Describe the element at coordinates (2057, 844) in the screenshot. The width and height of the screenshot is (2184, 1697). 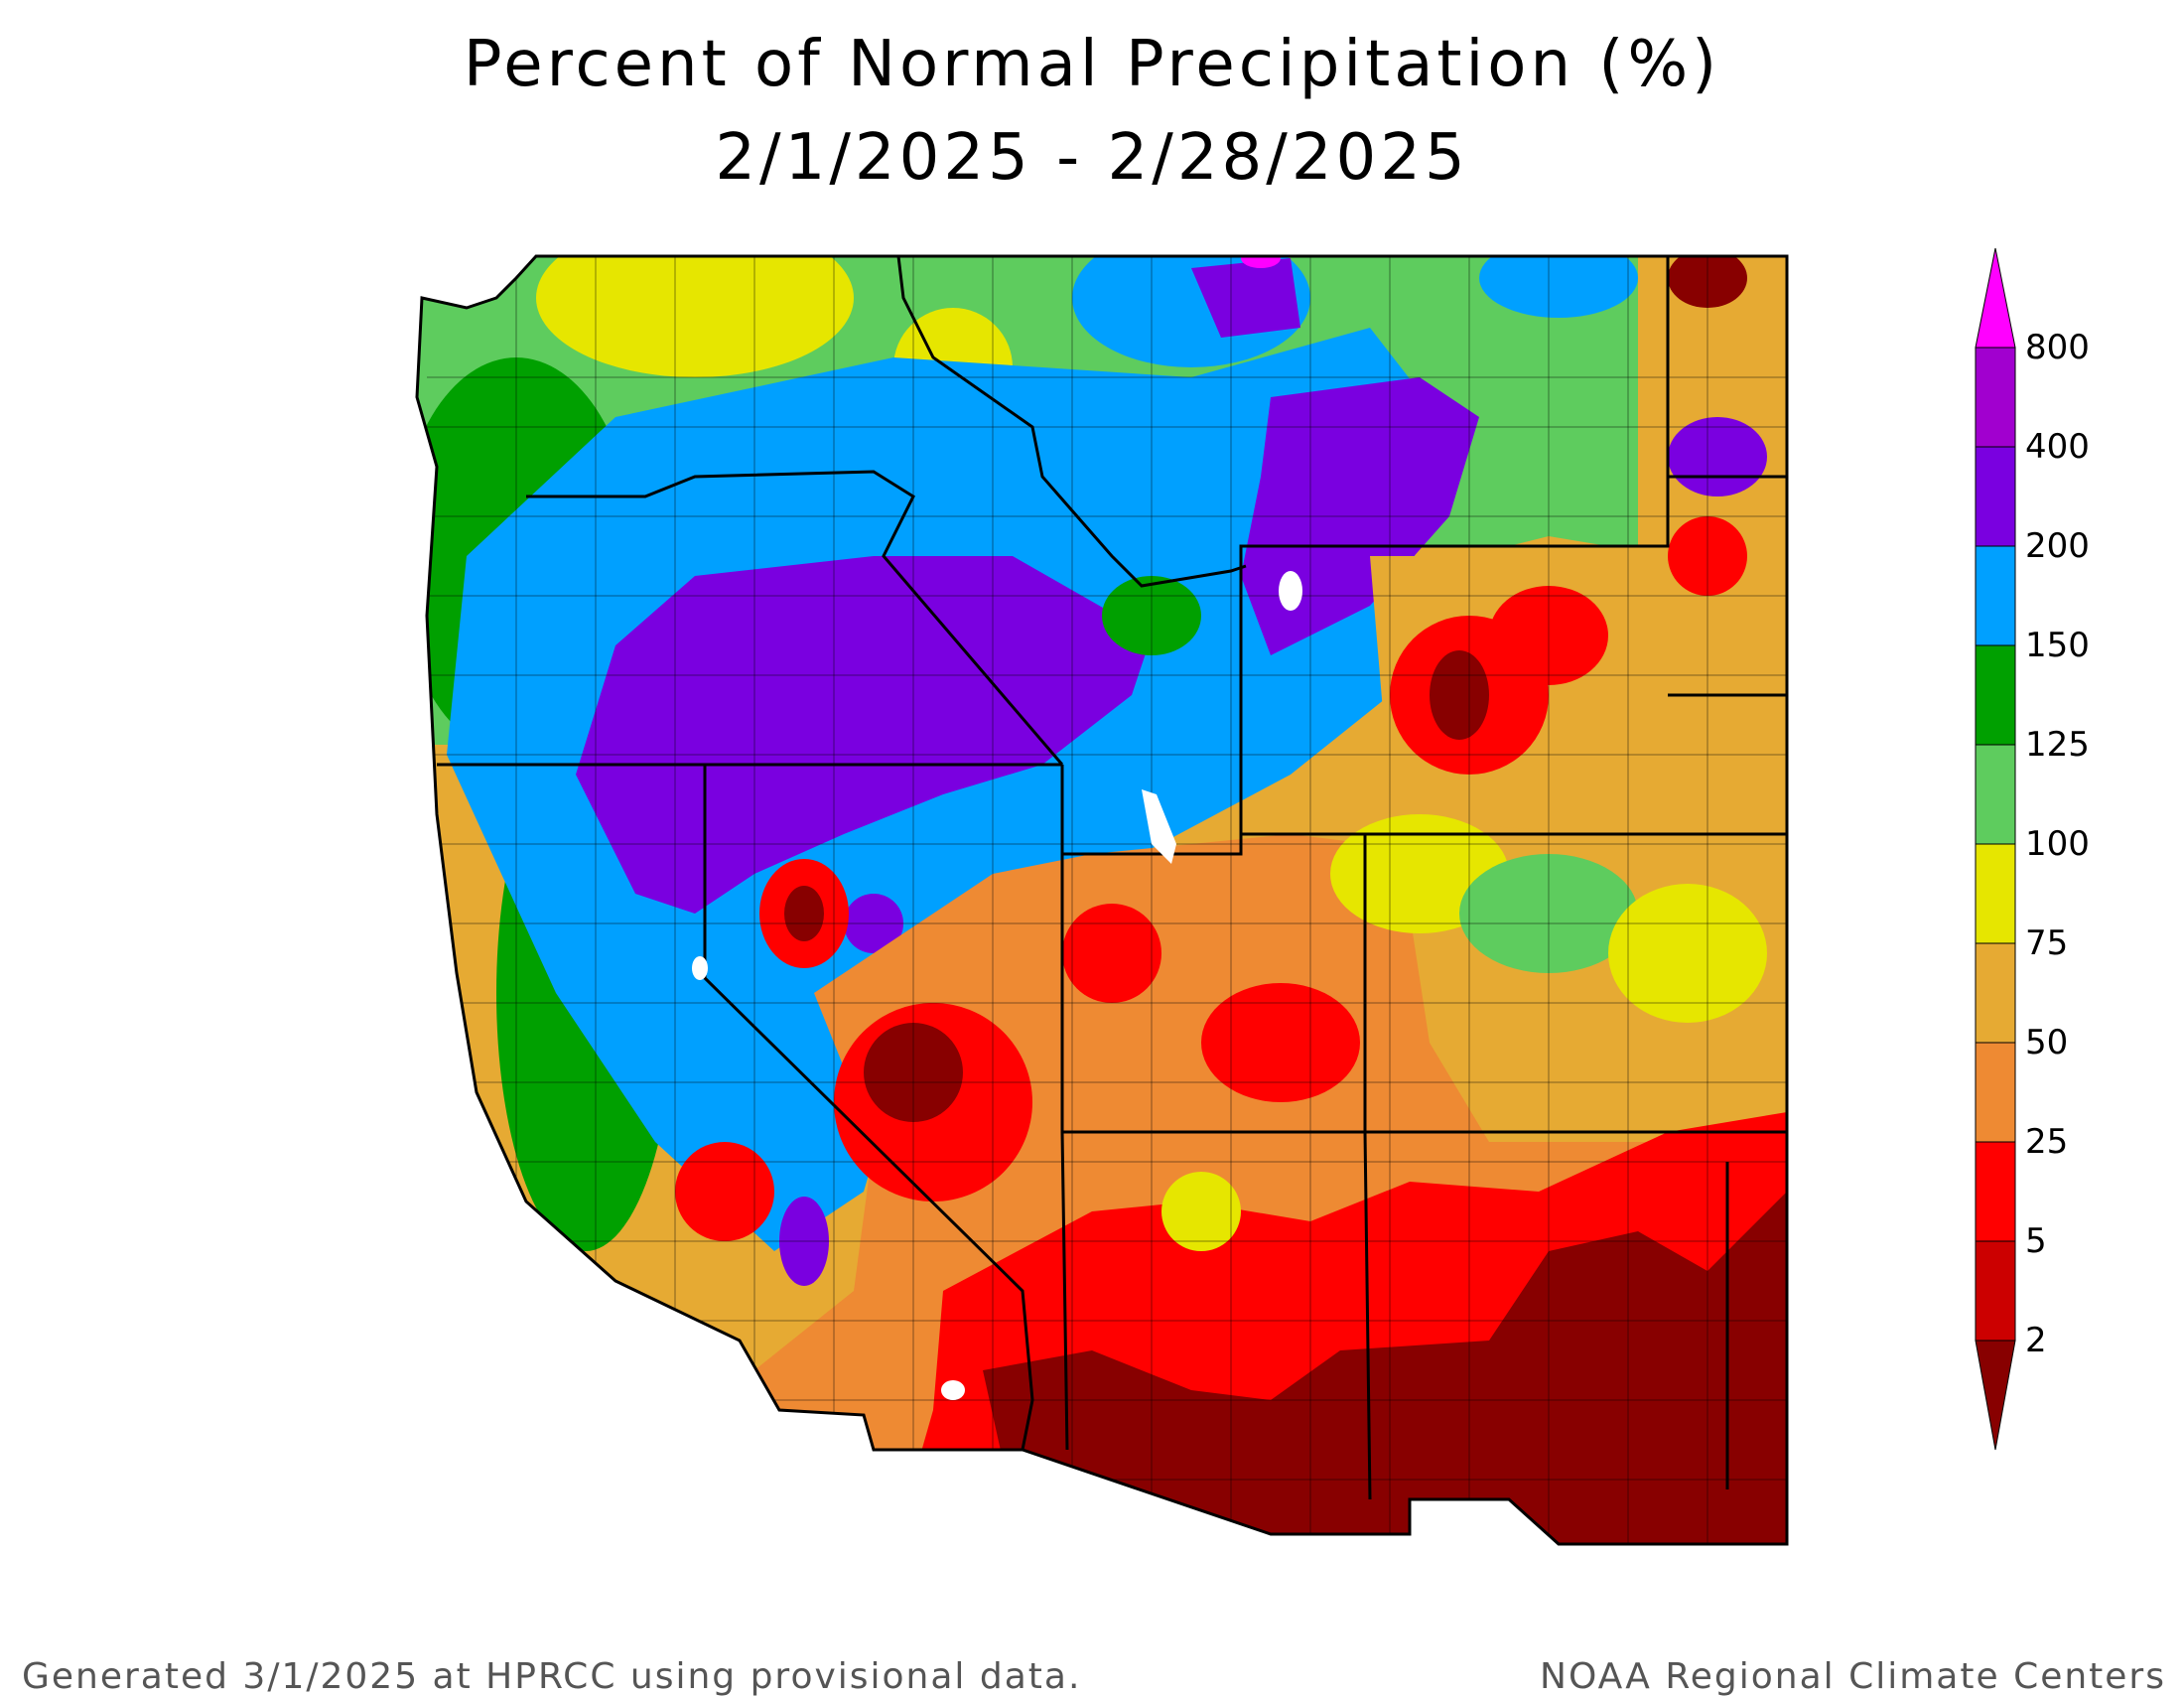
I see `legend-label-100: 100` at that location.